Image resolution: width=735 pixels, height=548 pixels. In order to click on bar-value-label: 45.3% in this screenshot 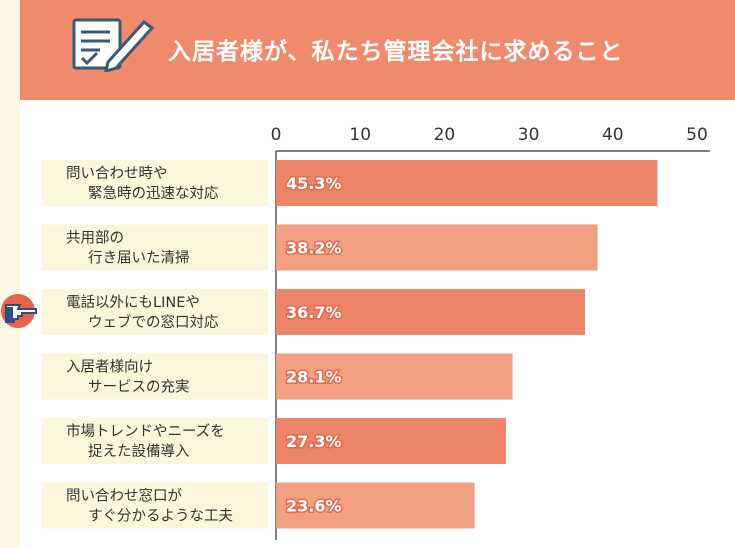, I will do `click(314, 183)`.